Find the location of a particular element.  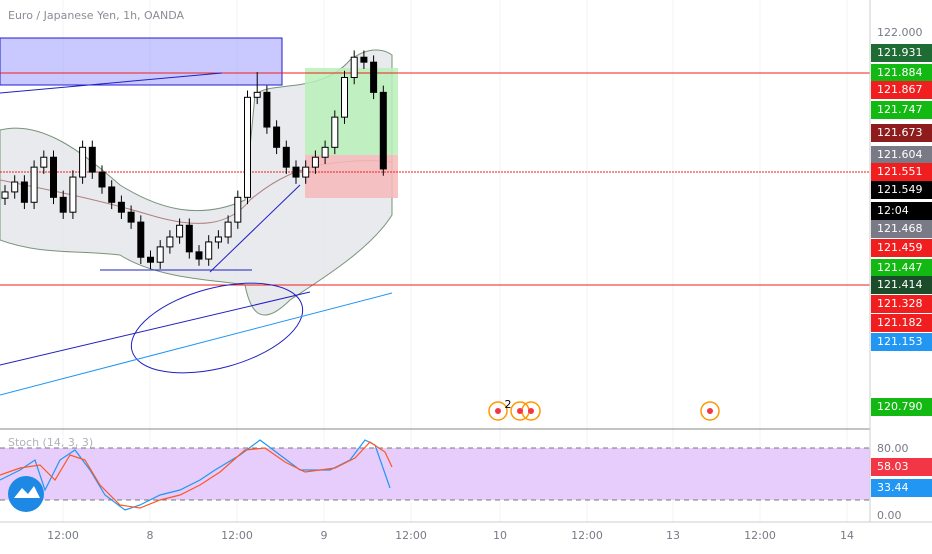

price-tag-label: 12:04 is located at coordinates (893, 210).